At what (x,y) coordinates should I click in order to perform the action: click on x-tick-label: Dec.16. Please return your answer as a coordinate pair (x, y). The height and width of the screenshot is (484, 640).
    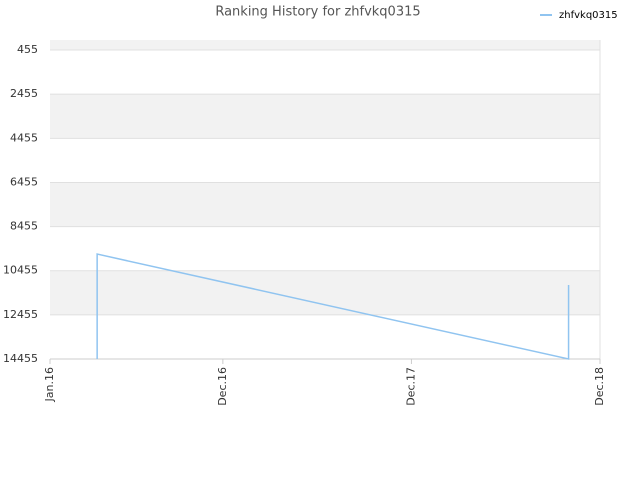
    Looking at the image, I should click on (222, 386).